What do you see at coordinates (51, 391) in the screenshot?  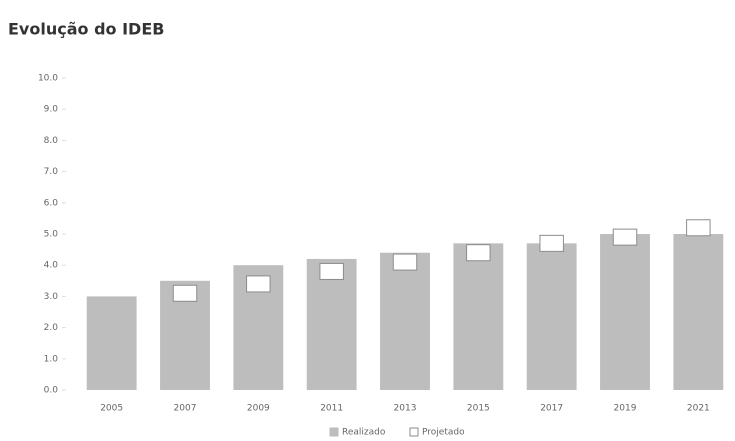 I see `y-tick-label: 0.0` at bounding box center [51, 391].